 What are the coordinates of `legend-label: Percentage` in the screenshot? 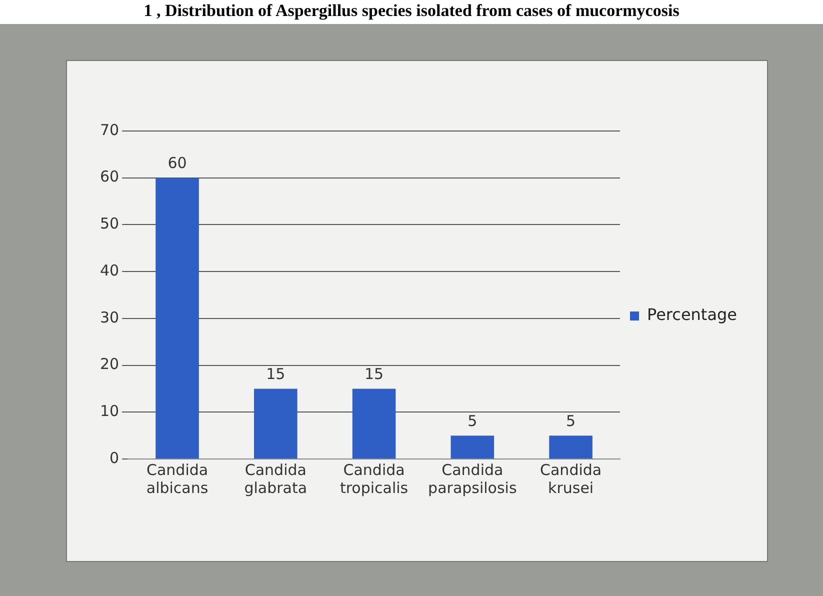 It's located at (692, 314).